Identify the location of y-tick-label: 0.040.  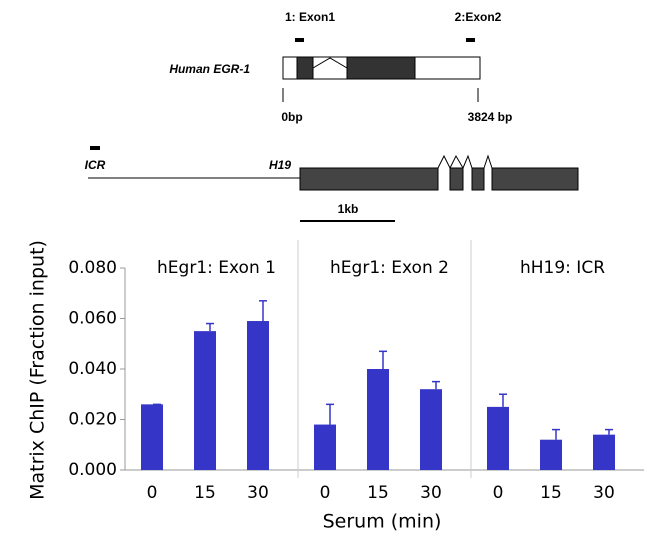
(92, 369).